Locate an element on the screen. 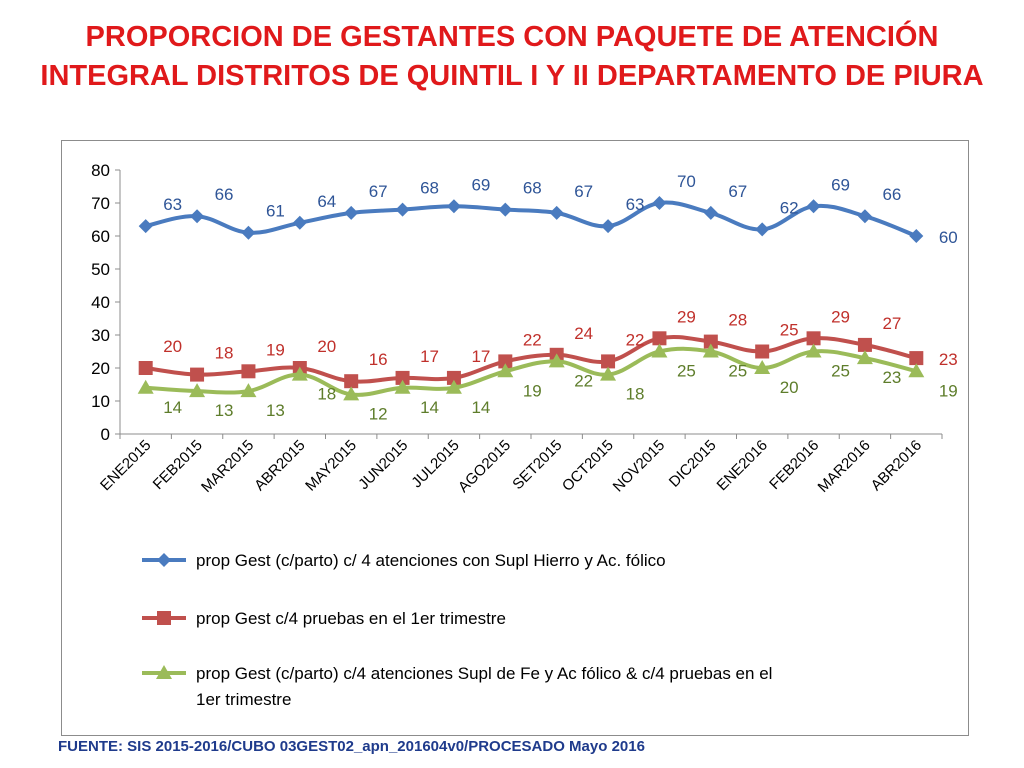 The width and height of the screenshot is (1024, 768). data-label-blue: 60 is located at coordinates (948, 237).